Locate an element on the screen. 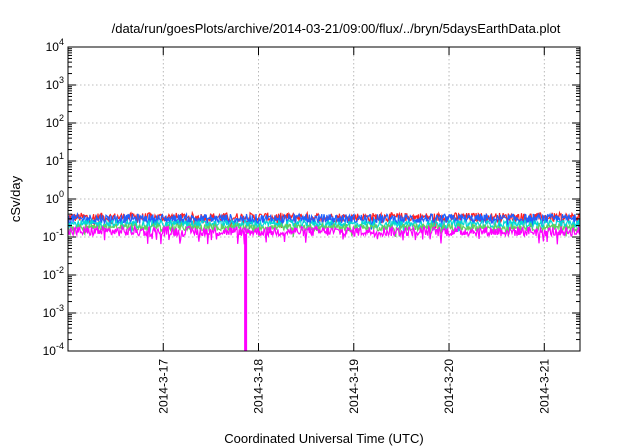  y-tick-label: 10⁻³ is located at coordinates (53, 311).